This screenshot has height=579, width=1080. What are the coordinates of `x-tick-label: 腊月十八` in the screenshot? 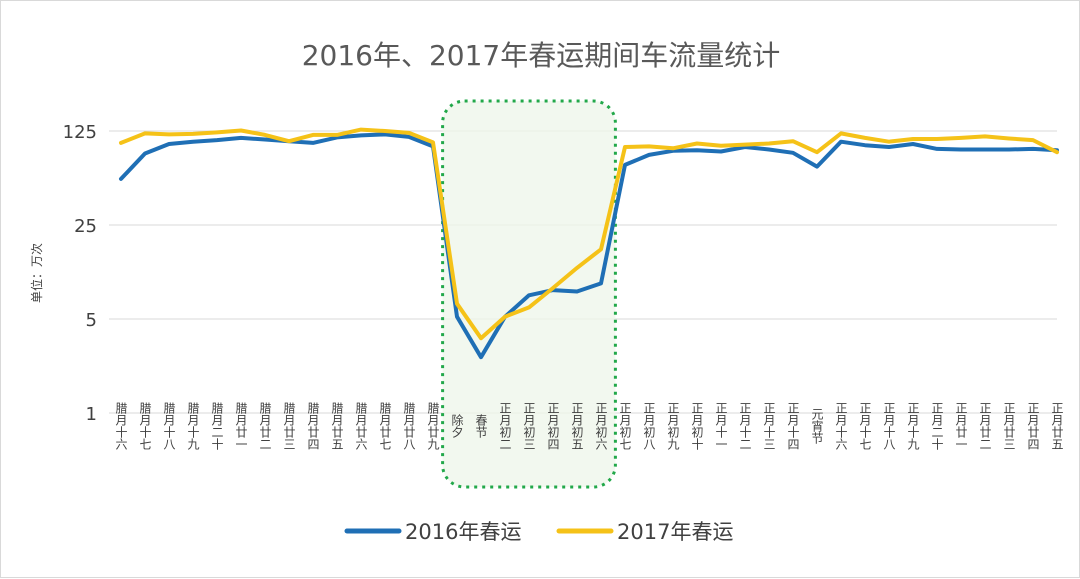 It's located at (169, 426).